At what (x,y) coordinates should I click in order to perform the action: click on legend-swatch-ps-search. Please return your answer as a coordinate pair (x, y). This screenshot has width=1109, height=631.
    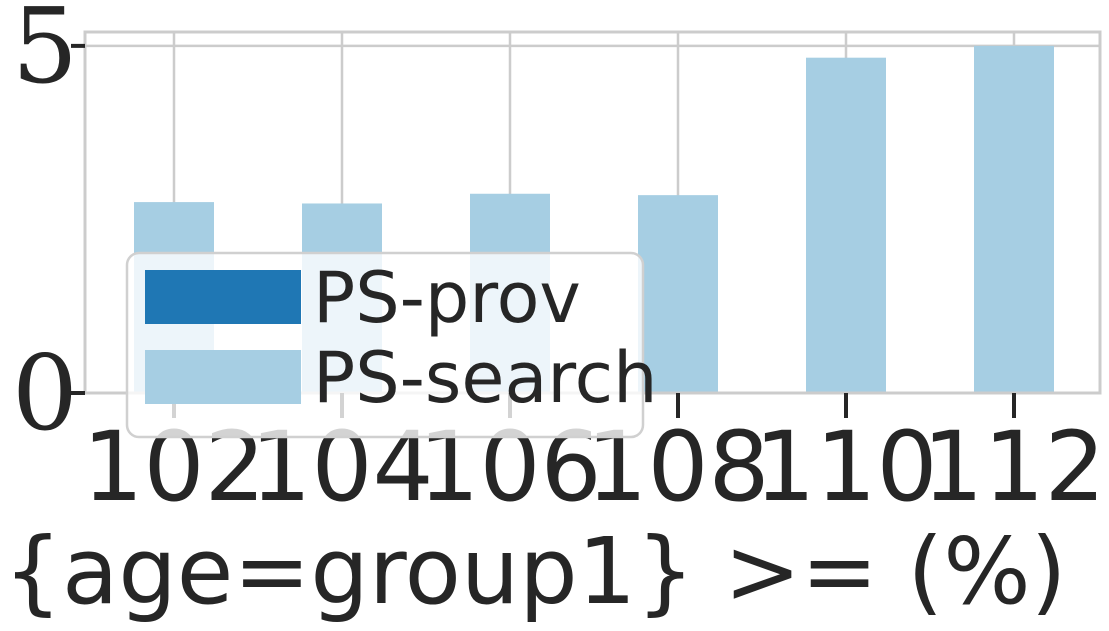
    Looking at the image, I should click on (223, 377).